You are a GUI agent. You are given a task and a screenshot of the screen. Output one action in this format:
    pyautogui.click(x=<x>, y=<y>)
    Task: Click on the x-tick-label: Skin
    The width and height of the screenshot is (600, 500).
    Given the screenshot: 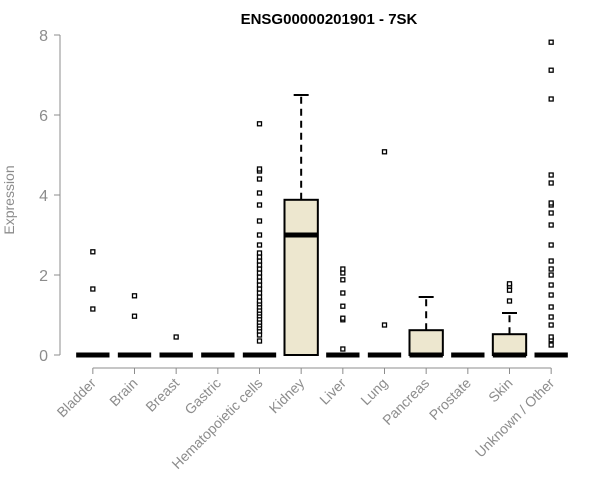 What is the action you would take?
    pyautogui.click(x=500, y=390)
    